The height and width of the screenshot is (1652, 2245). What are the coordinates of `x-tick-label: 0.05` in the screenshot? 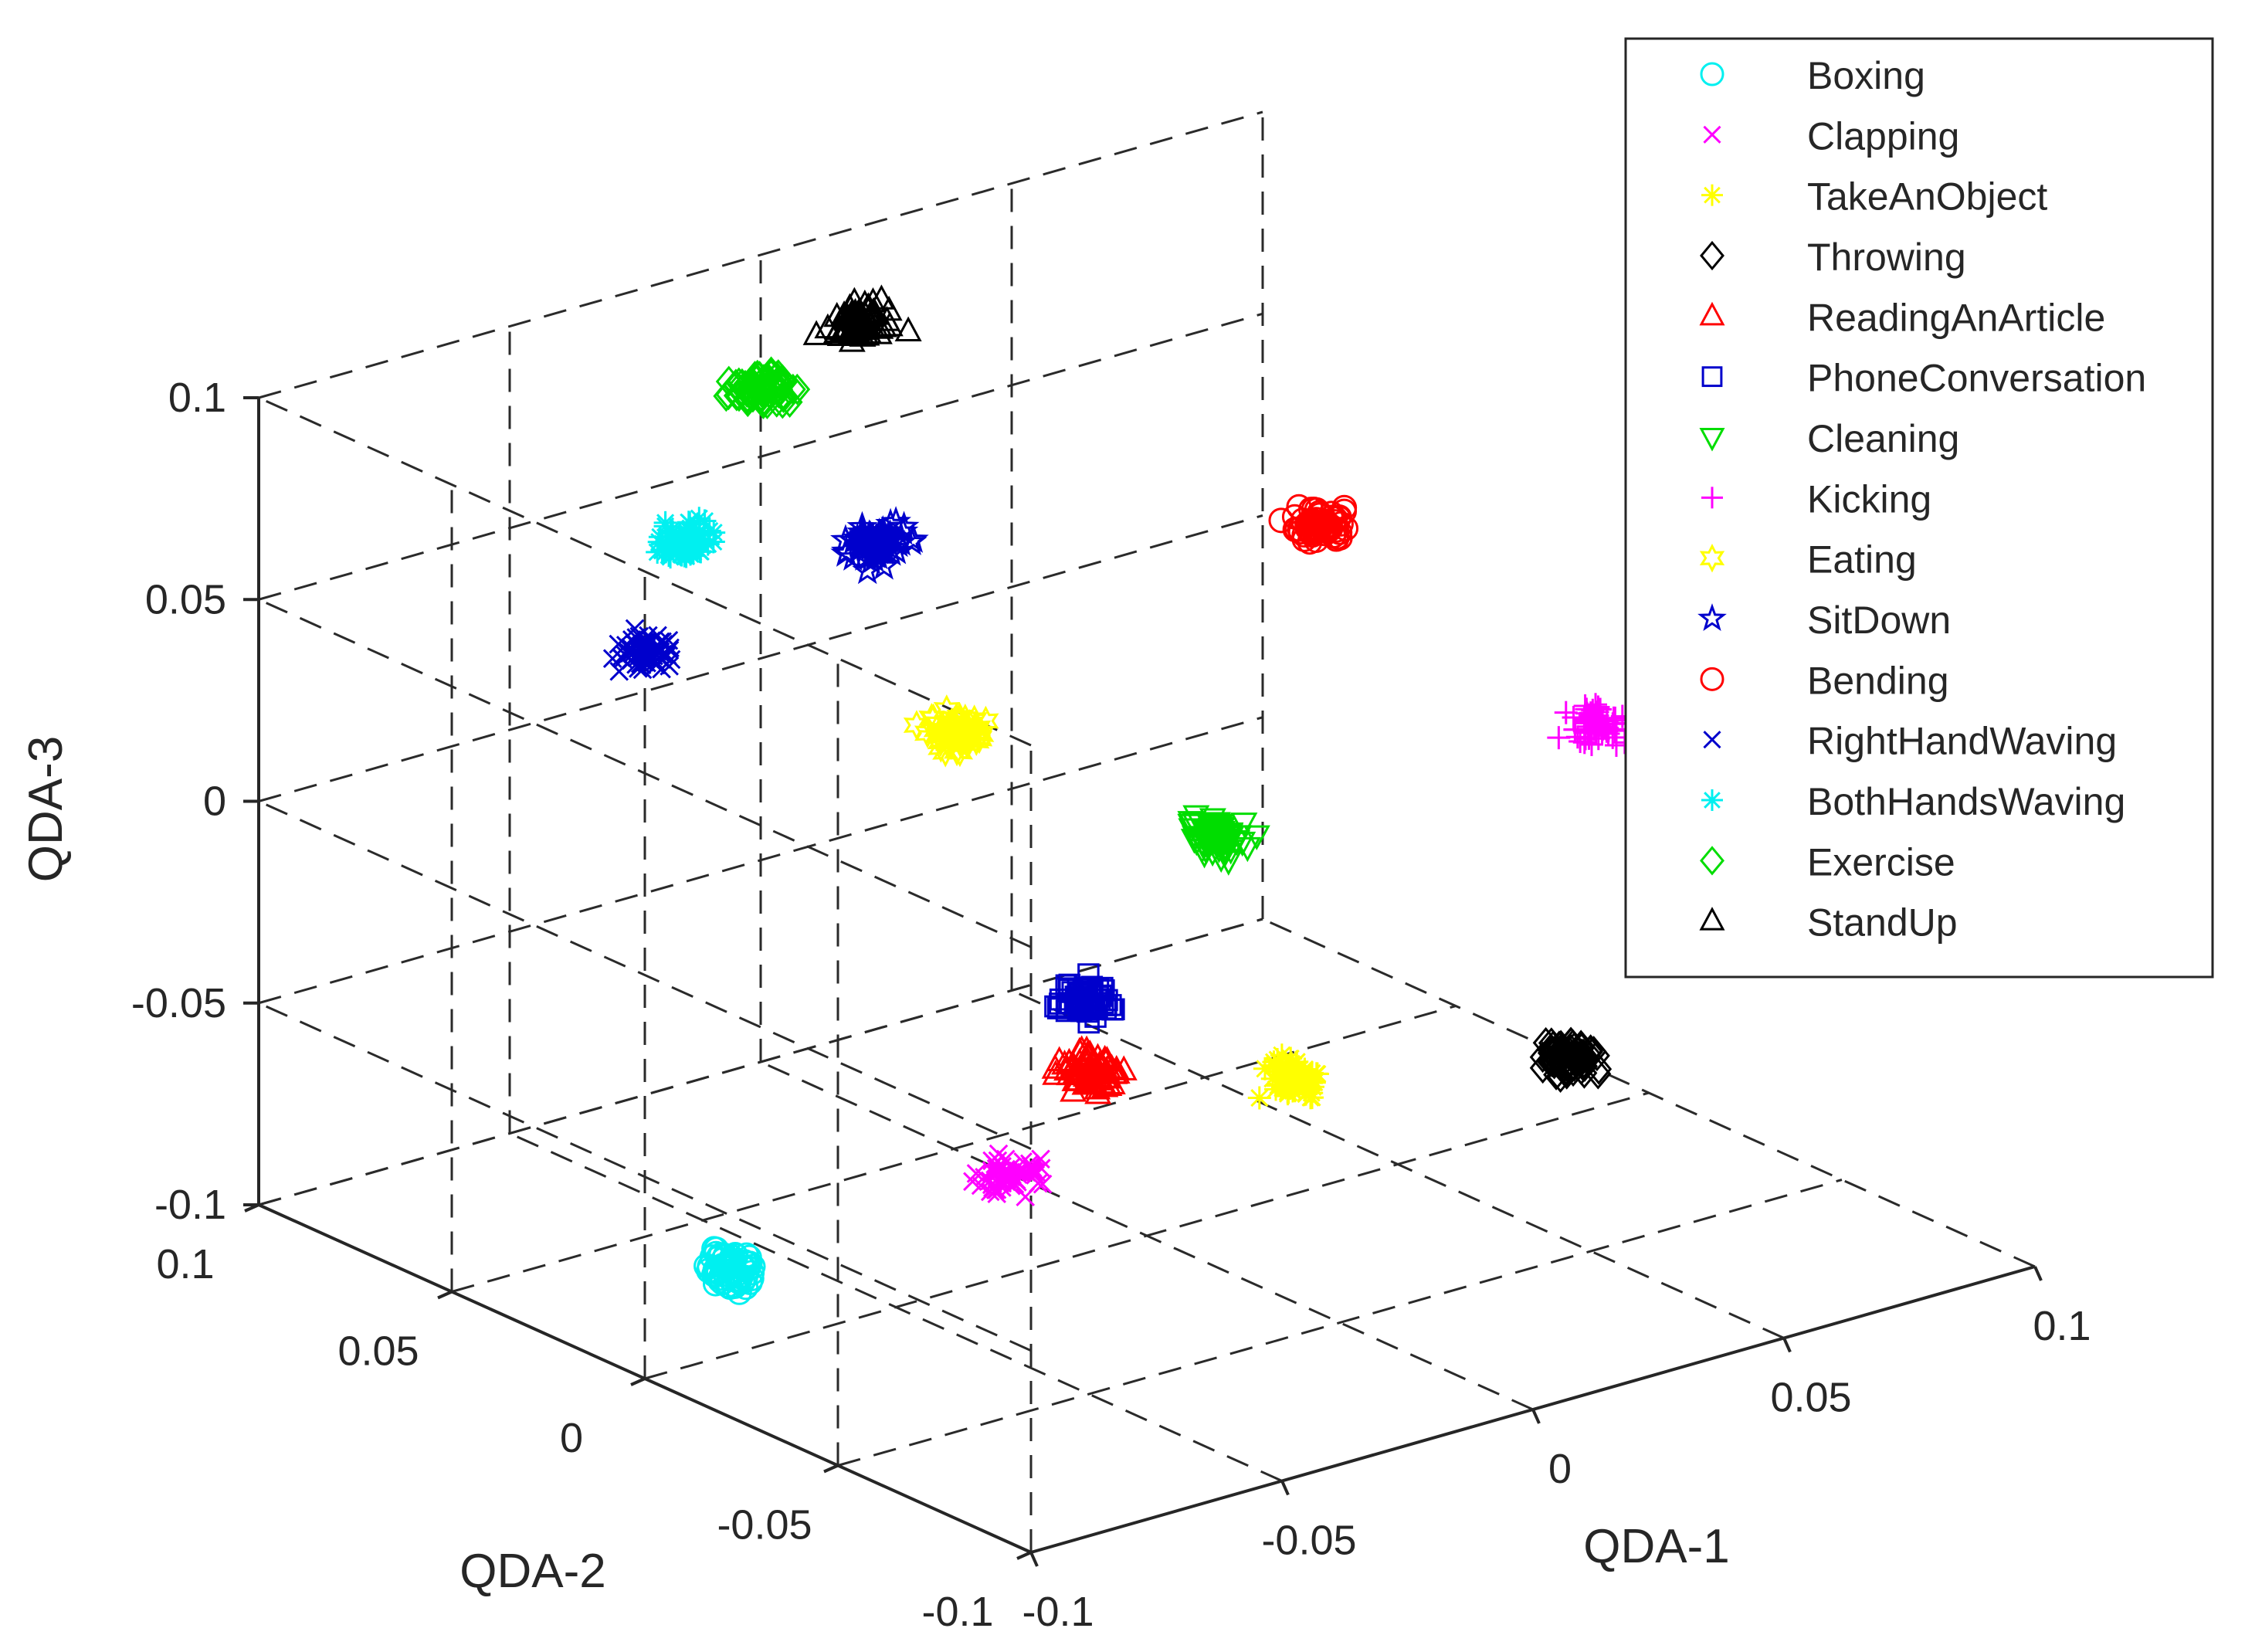 It's located at (1810, 1398).